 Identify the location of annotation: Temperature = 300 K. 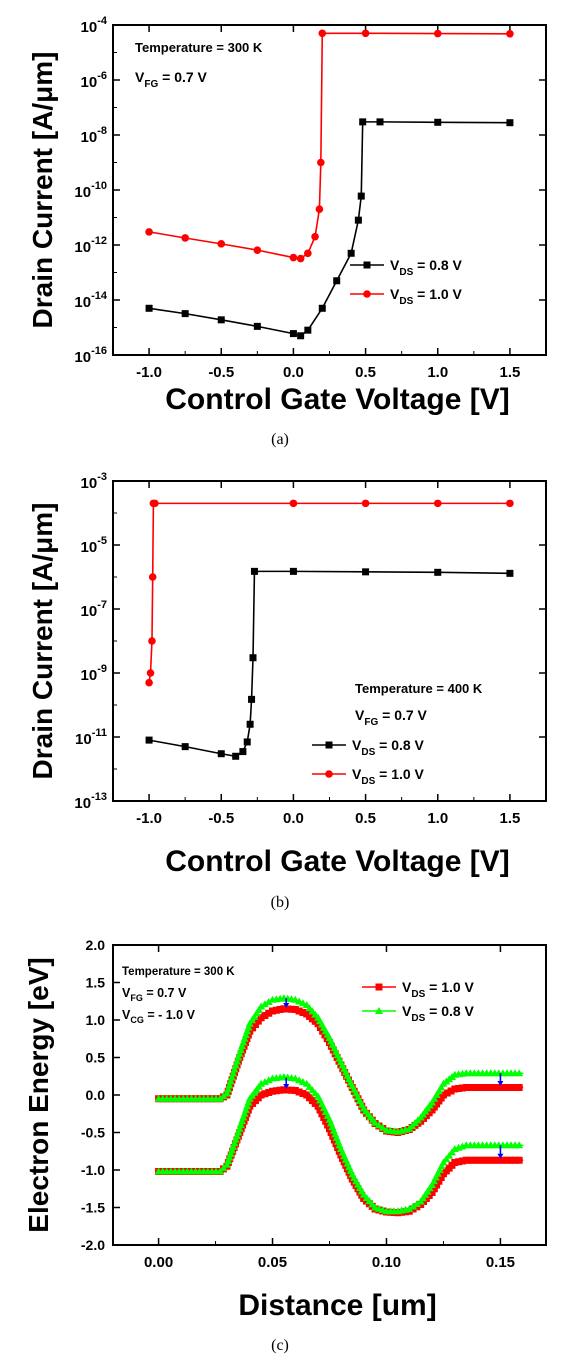
(199, 47).